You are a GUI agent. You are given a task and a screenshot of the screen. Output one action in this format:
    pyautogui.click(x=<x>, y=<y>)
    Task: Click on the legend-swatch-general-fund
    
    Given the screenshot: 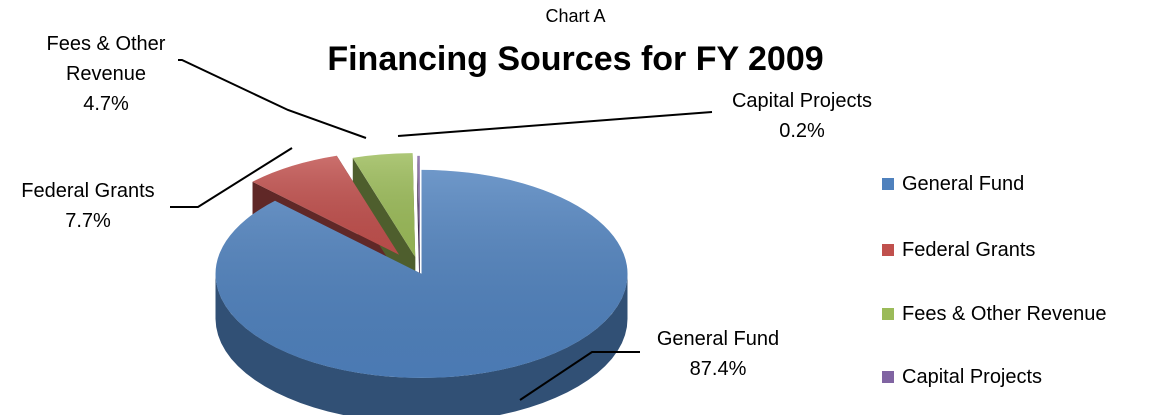 What is the action you would take?
    pyautogui.click(x=888, y=184)
    